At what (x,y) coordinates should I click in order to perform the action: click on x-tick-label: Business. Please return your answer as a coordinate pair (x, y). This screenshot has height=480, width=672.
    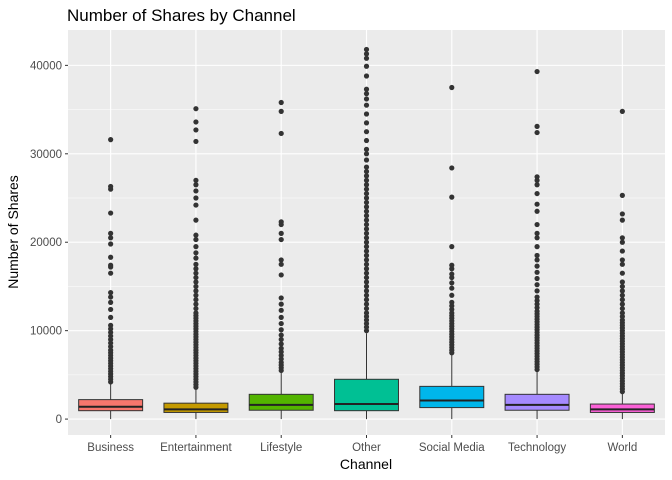
    Looking at the image, I should click on (110, 448).